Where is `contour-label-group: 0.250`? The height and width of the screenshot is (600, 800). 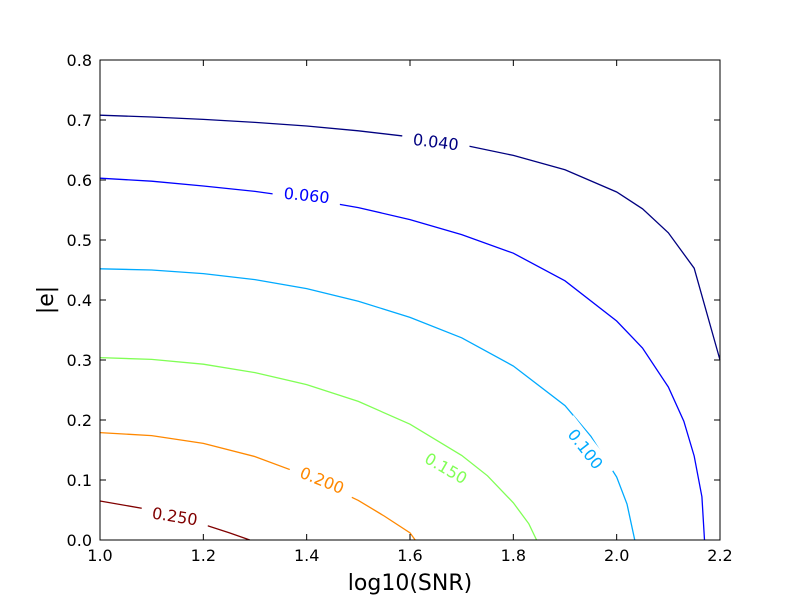 contour-label-group: 0.250 is located at coordinates (175, 516).